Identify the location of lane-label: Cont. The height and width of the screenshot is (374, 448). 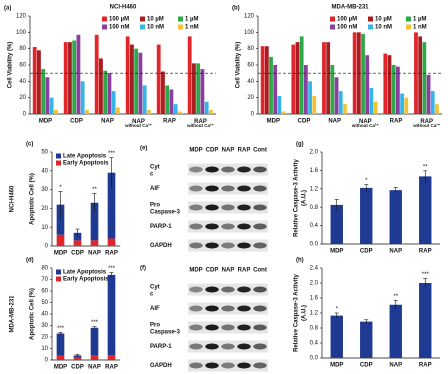
(260, 151).